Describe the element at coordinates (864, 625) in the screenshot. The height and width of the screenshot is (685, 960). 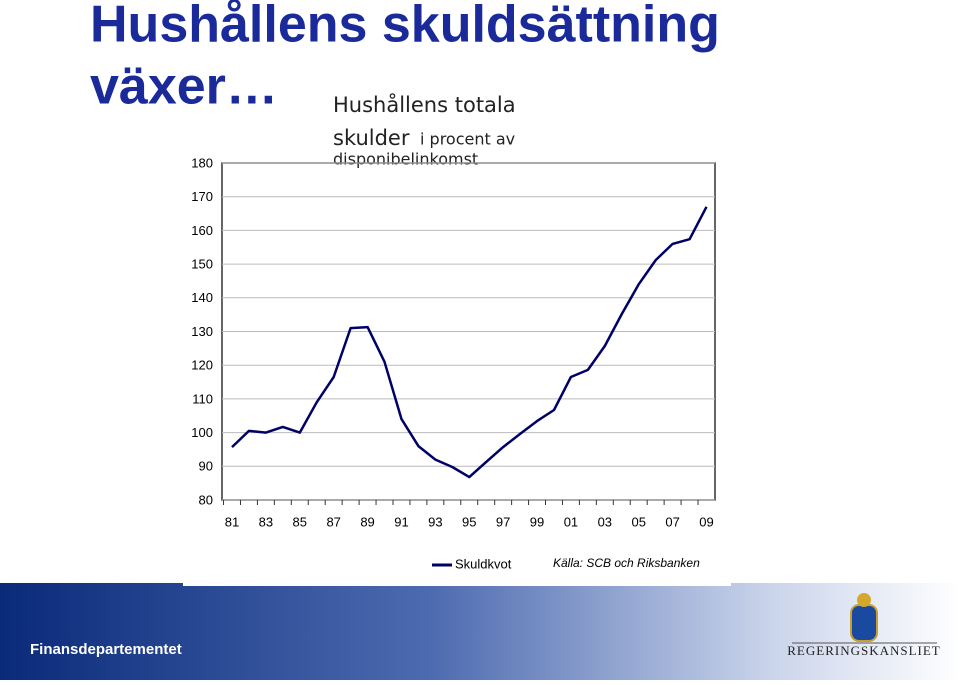
I see `logo: REGERINGSKANSLIET` at that location.